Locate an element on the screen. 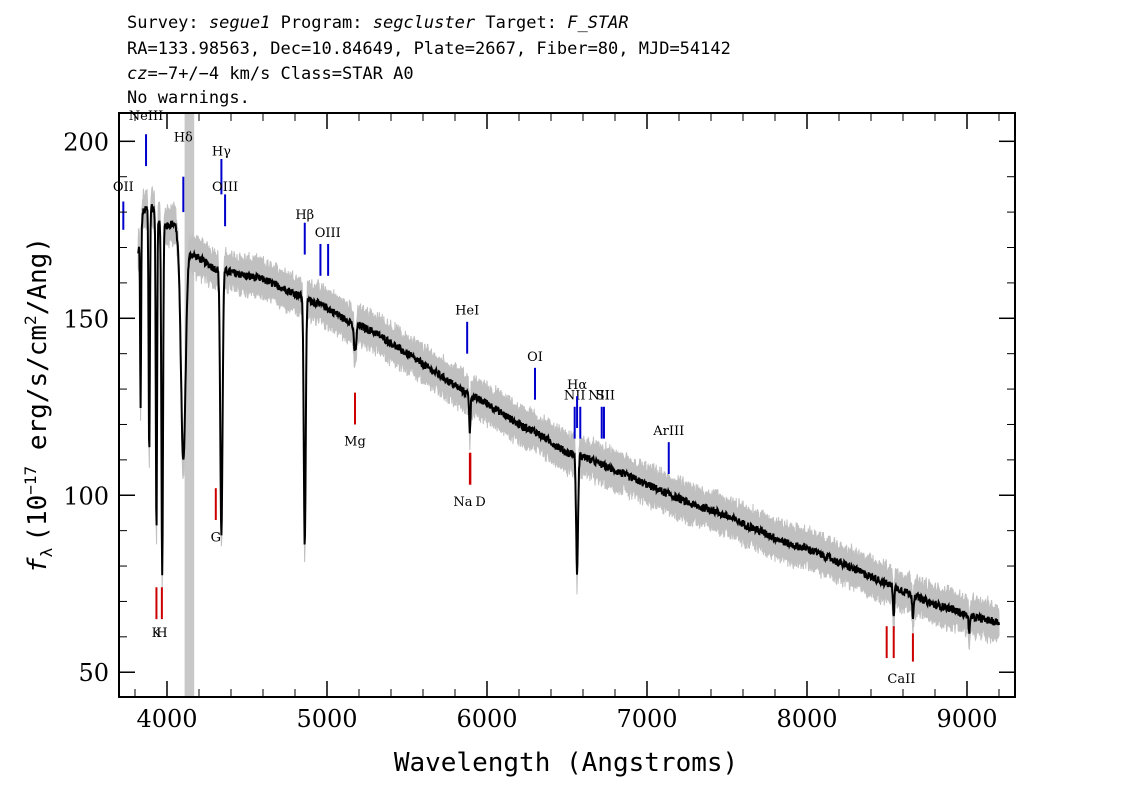 This screenshot has height=810, width=1134. y-tick-label: 200 is located at coordinates (86, 142).